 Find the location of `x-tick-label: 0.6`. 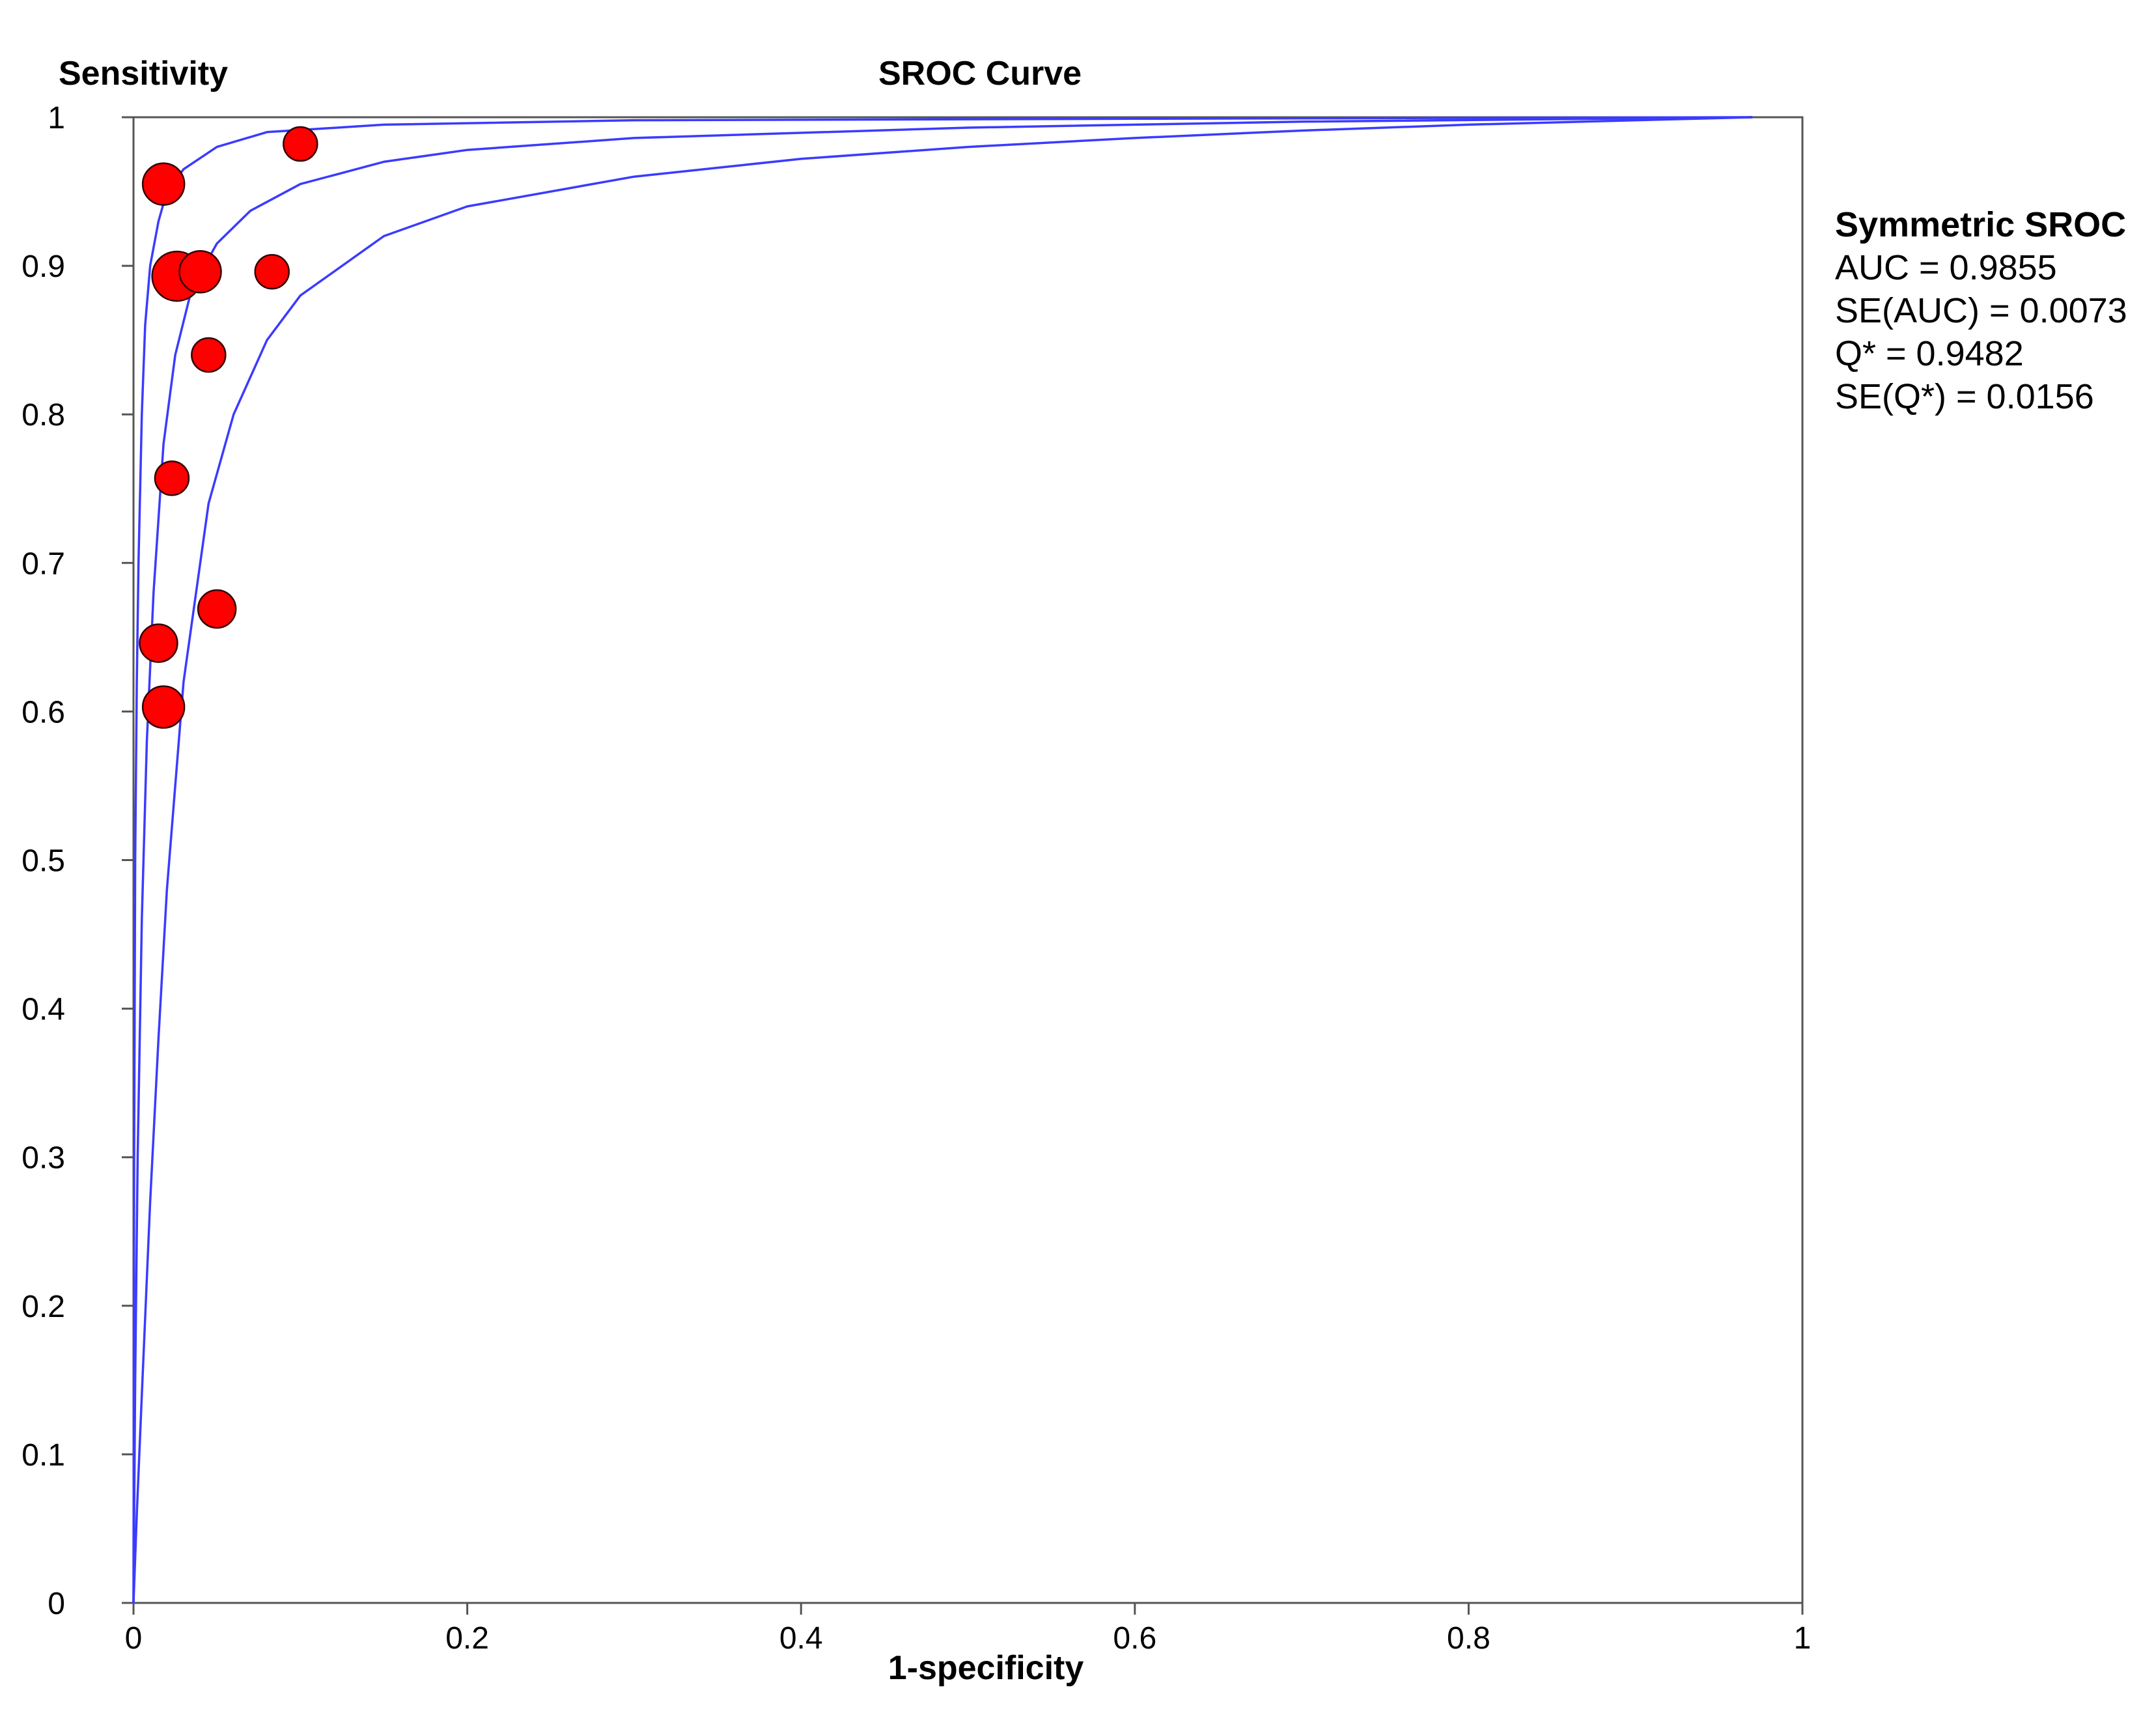

x-tick-label: 0.6 is located at coordinates (1135, 1638).